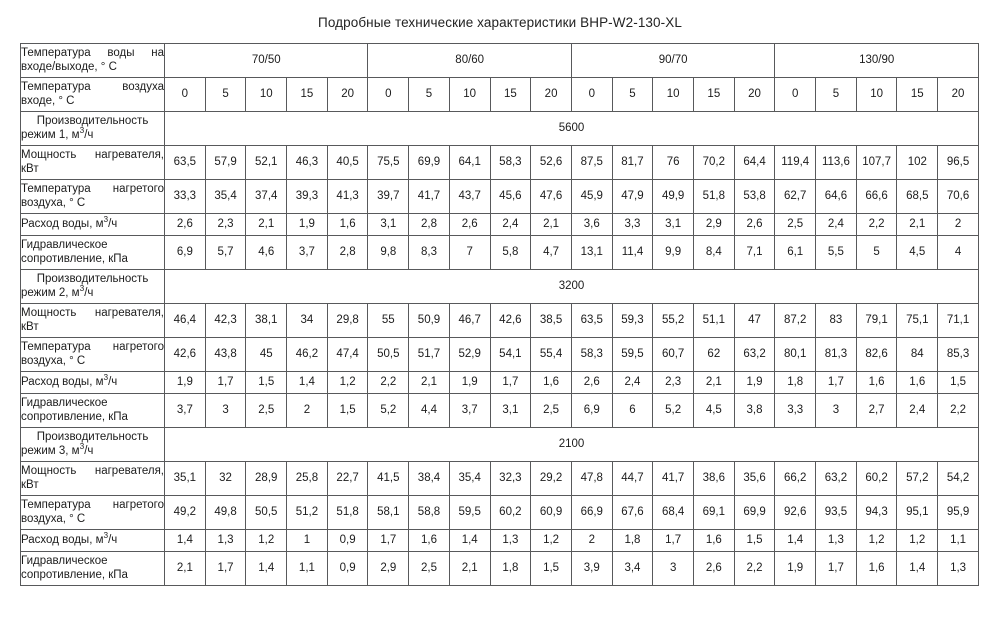  Describe the element at coordinates (754, 252) in the screenshot. I see `hydraulic-resistance-cell: 7,1` at that location.